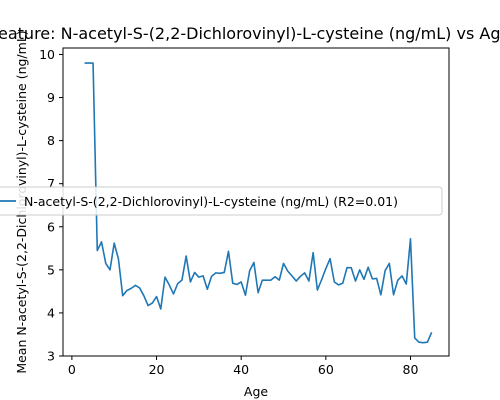 This screenshot has width=500, height=400. What do you see at coordinates (72, 369) in the screenshot?
I see `x-tick-label: 0` at bounding box center [72, 369].